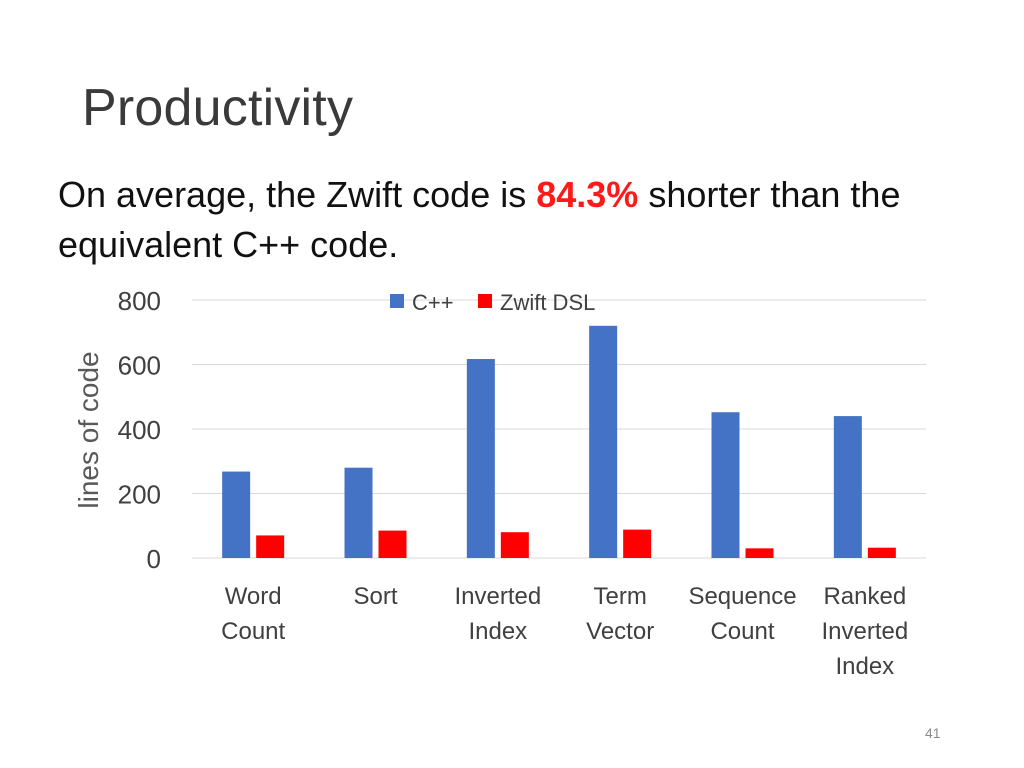 This screenshot has width=1024, height=768. Describe the element at coordinates (587, 194) in the screenshot. I see `subtitle-highlight-percent: 84.3%` at that location.